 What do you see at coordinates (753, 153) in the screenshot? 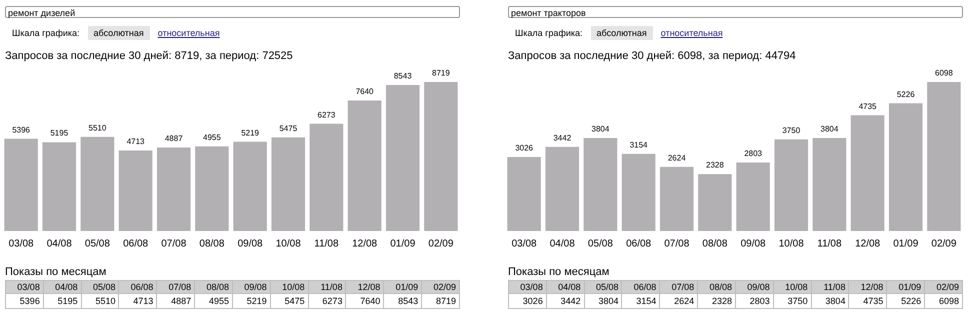
I see `text: 2803` at bounding box center [753, 153].